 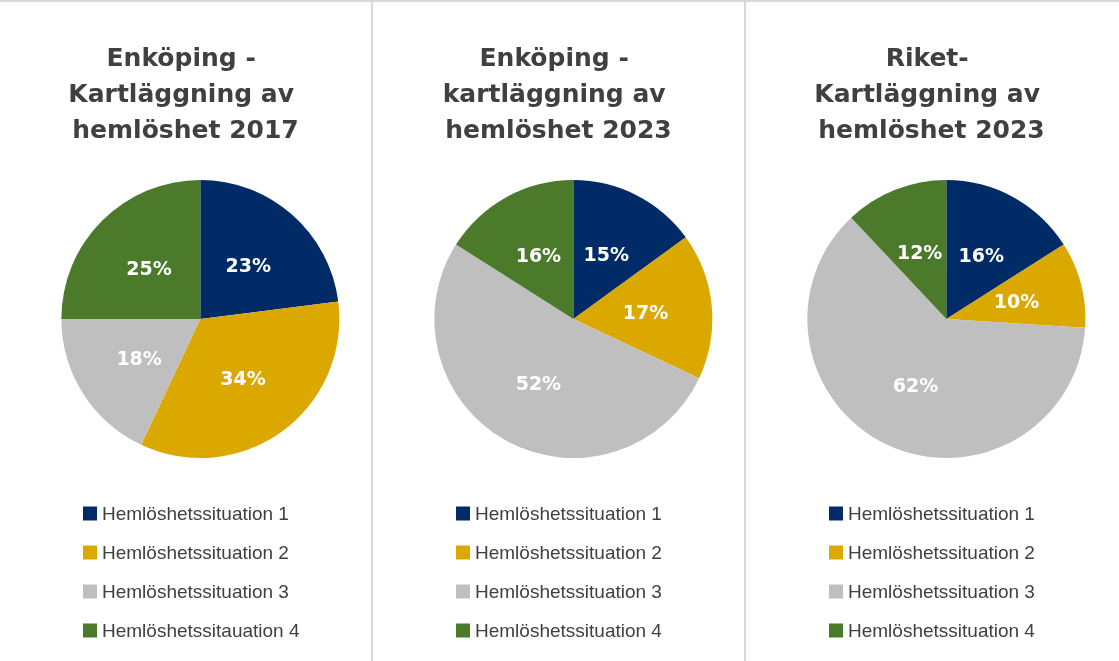 What do you see at coordinates (915, 384) in the screenshot?
I see `data-label: 62%` at bounding box center [915, 384].